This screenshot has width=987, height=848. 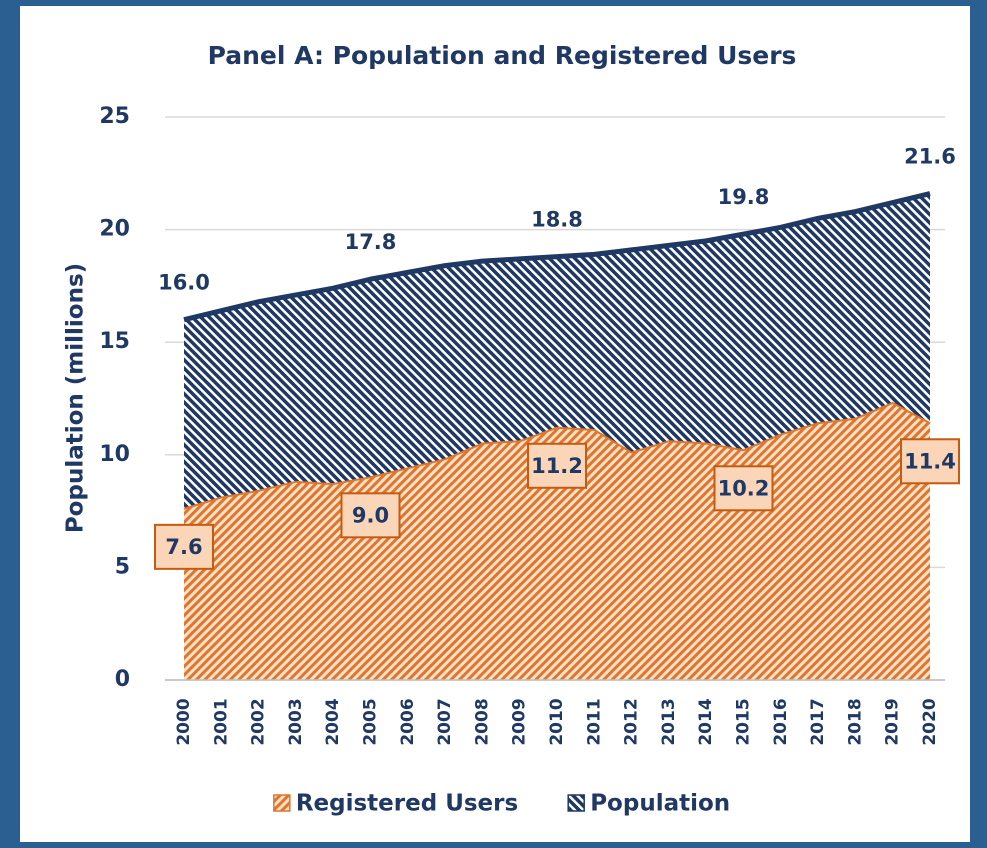 I want to click on x-tick-label: 2019, so click(x=893, y=721).